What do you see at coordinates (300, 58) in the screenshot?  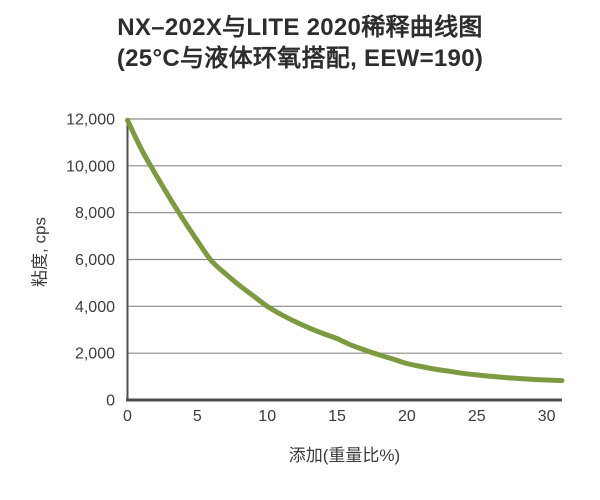 I see `chart-title-line2: (25°C与液体环氧搭配, EEW=190)` at bounding box center [300, 58].